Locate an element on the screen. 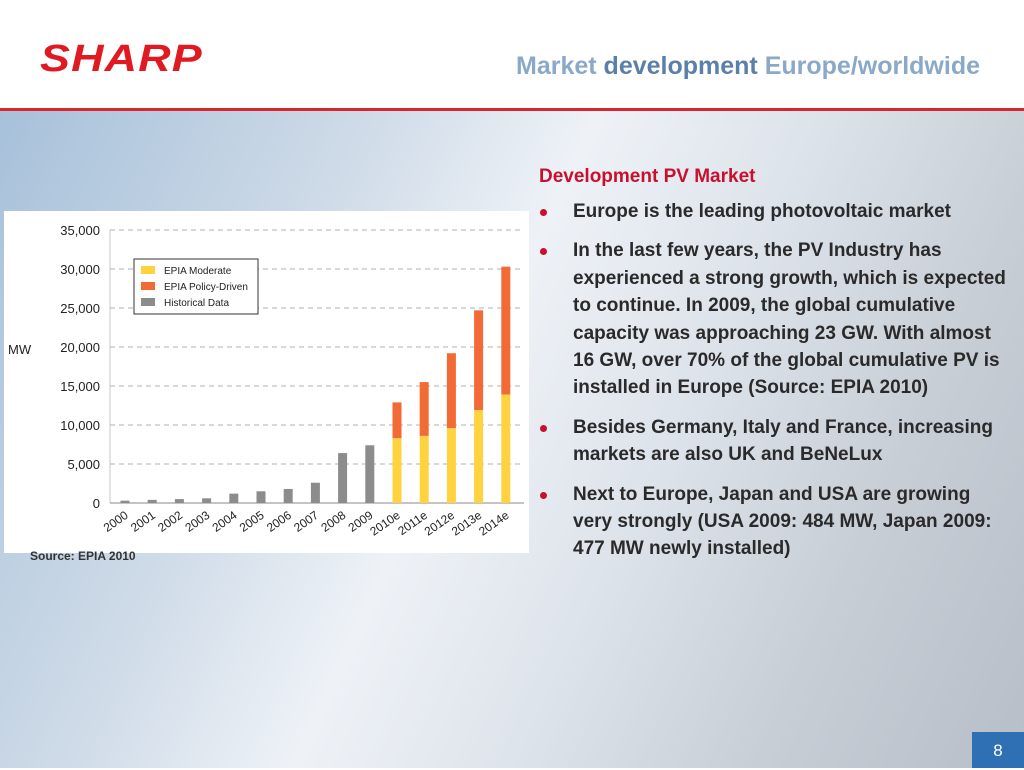 This screenshot has width=1024, height=770. x-tick-label: 2014e is located at coordinates (494, 523).